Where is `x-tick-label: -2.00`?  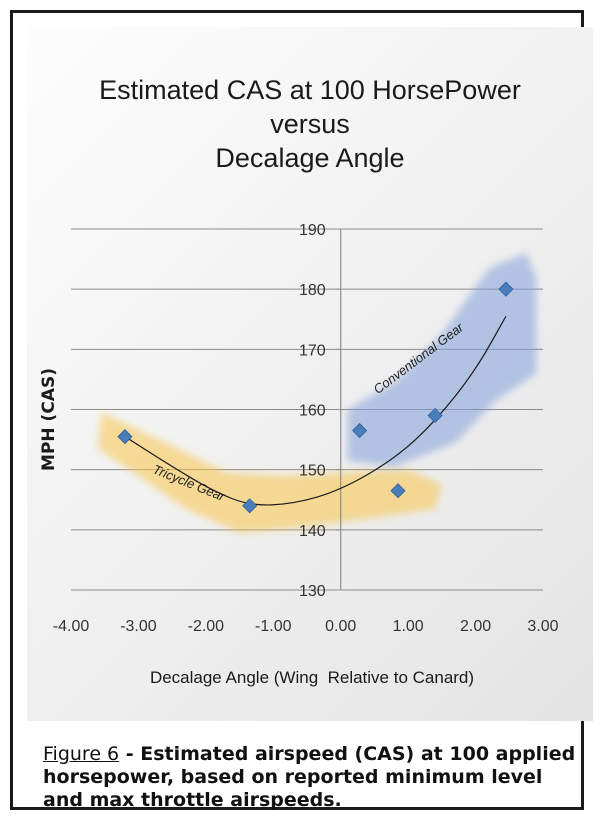
x-tick-label: -2.00 is located at coordinates (206, 626).